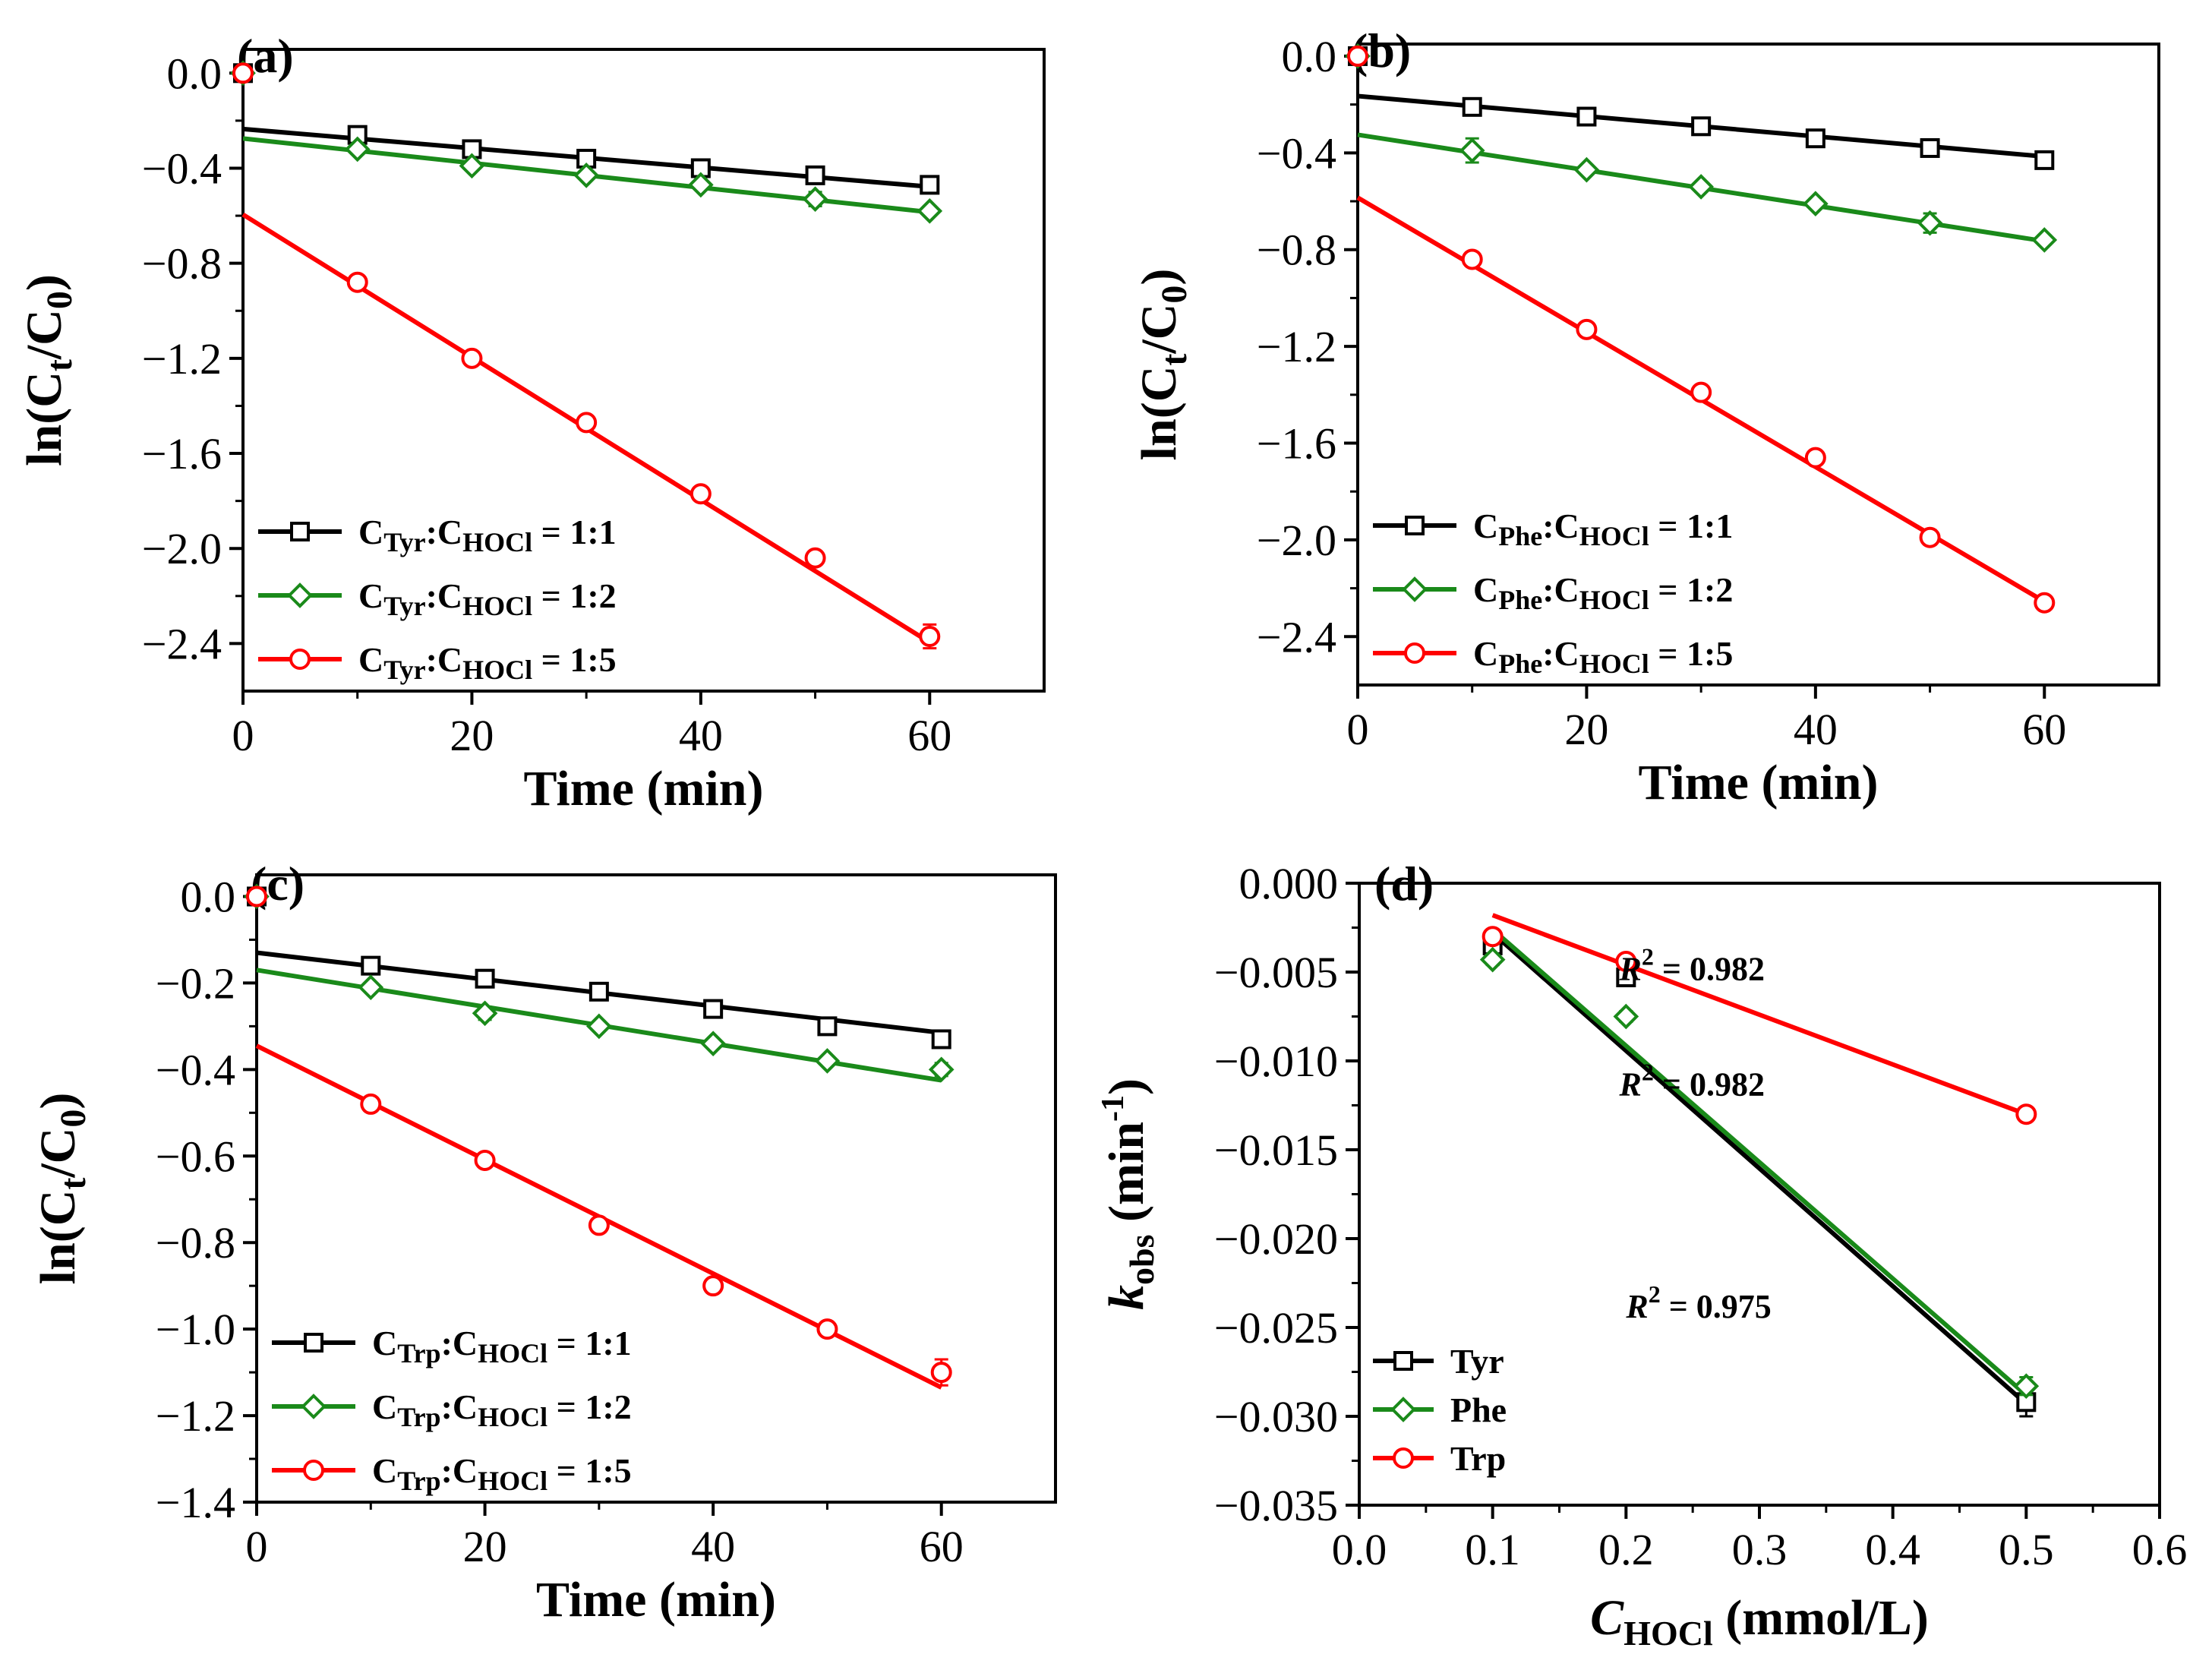 The image size is (2212, 1673). Describe the element at coordinates (2160, 1549) in the screenshot. I see `x-tick-label: 0.6` at that location.